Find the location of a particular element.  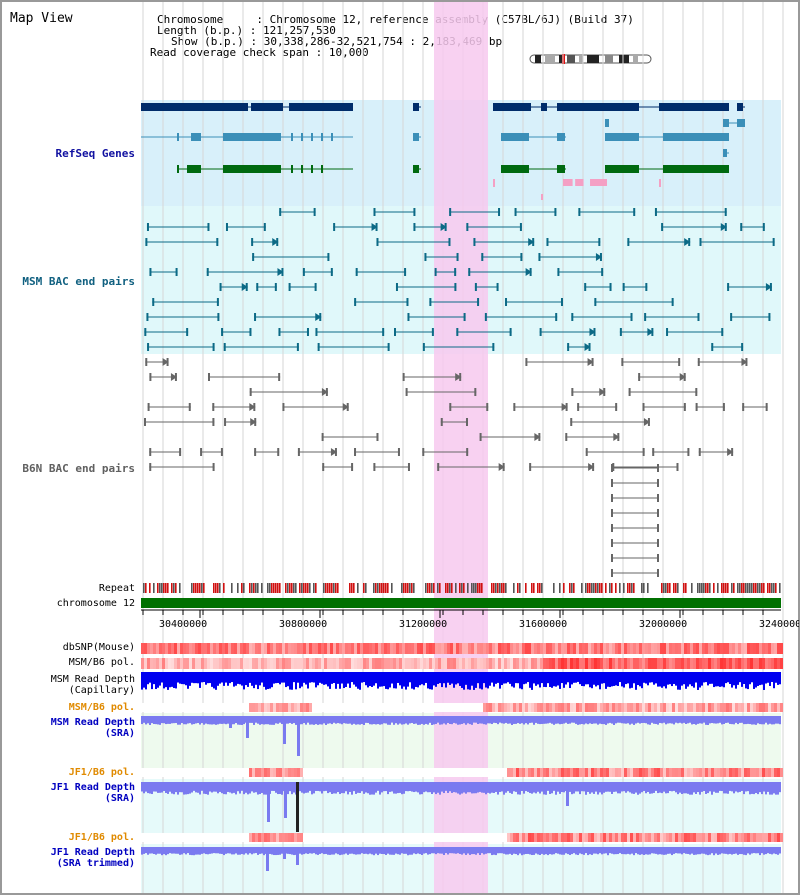

track-label-jf1-pol: JF1/B6 pol. is located at coordinates (102, 772).